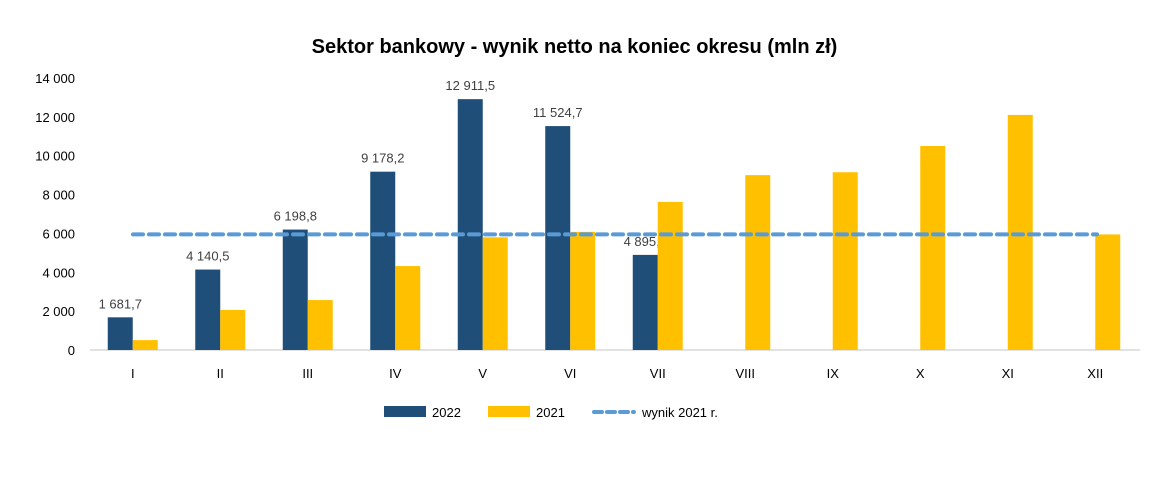 This screenshot has width=1149, height=486. I want to click on y-tick-label: 12 000, so click(55, 117).